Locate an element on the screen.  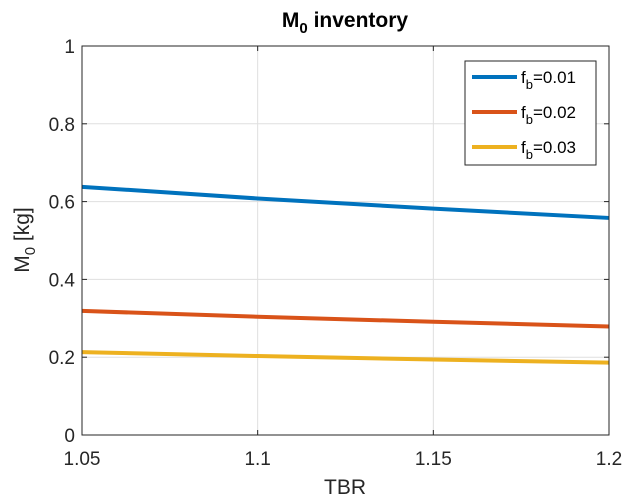
x-tick-label: 1.2 is located at coordinates (609, 459).